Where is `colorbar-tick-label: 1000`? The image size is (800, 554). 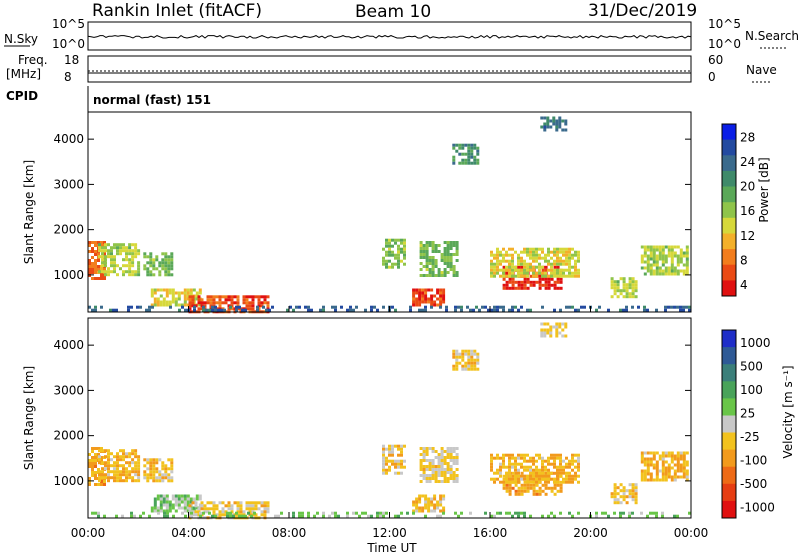 colorbar-tick-label: 1000 is located at coordinates (755, 343).